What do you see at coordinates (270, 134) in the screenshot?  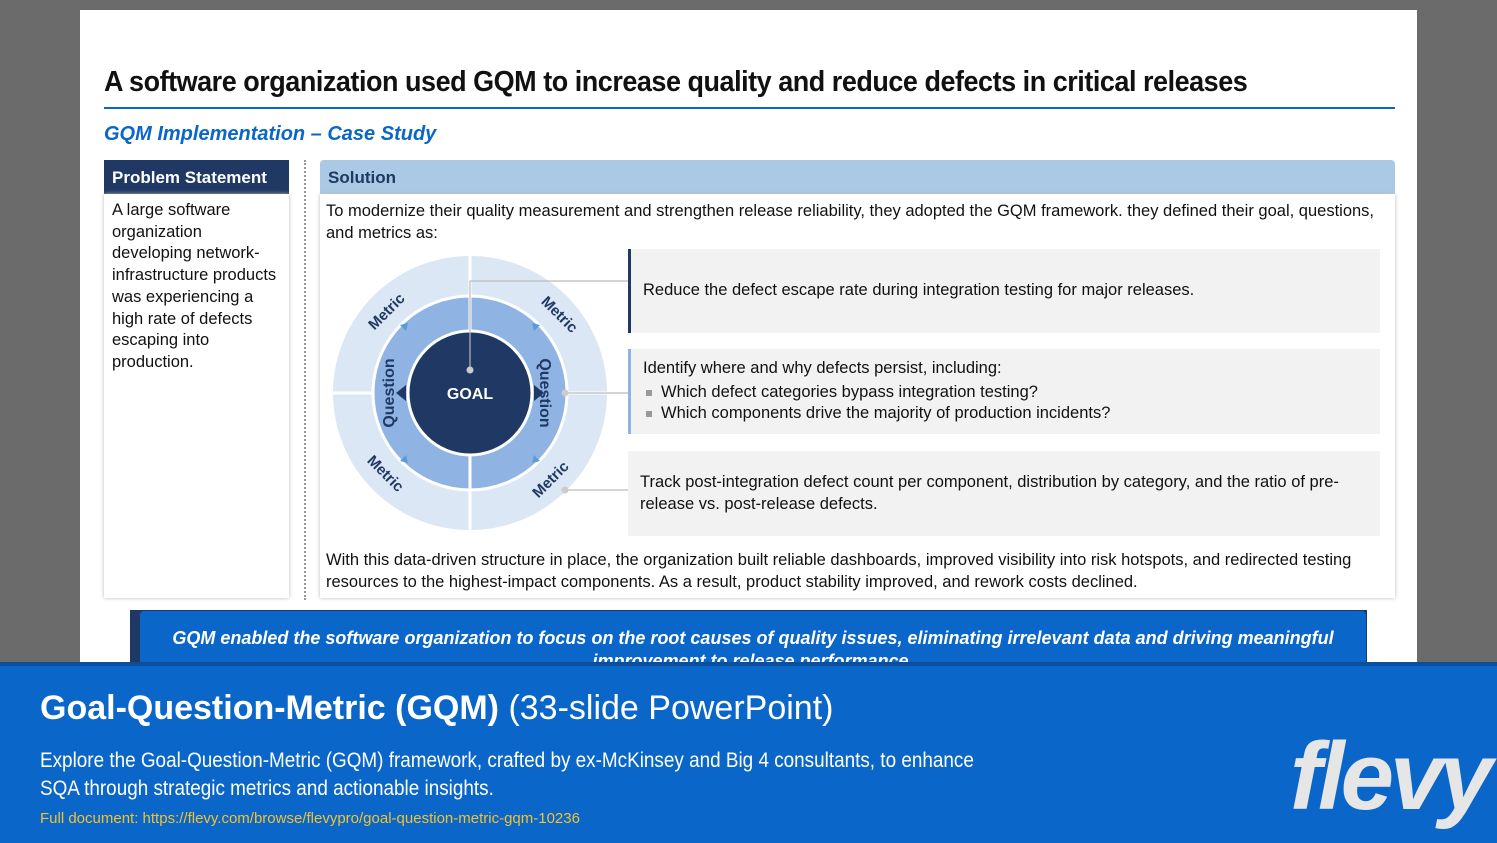 I see `slide-subtitle: GQM Implementation – Case Study` at bounding box center [270, 134].